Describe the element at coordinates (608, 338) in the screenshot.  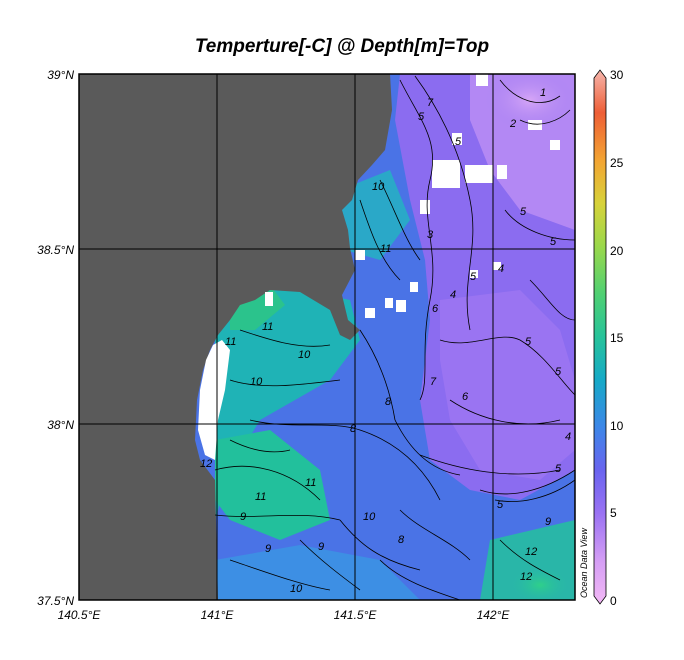
I see `colorbar: 30 25 20 15 10 5 0` at that location.